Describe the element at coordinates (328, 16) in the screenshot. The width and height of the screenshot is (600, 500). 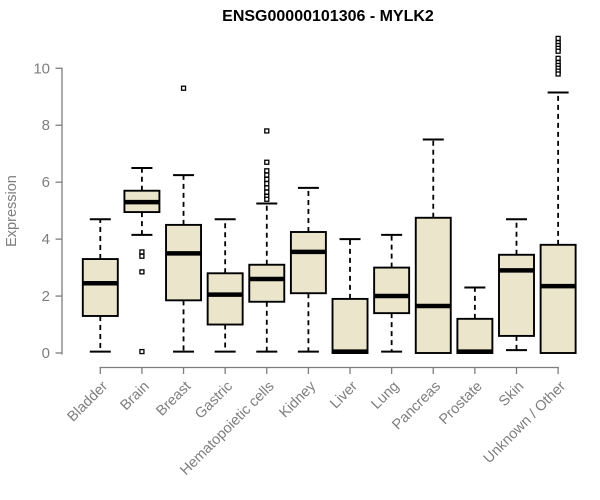
I see `chart-title: ENSG00000101306 - MYLK2` at that location.